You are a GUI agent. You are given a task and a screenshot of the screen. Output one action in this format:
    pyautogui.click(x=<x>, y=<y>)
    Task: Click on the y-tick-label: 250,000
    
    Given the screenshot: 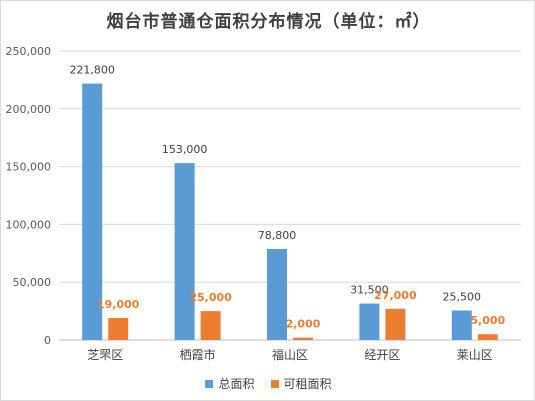 What is the action you would take?
    pyautogui.click(x=29, y=51)
    